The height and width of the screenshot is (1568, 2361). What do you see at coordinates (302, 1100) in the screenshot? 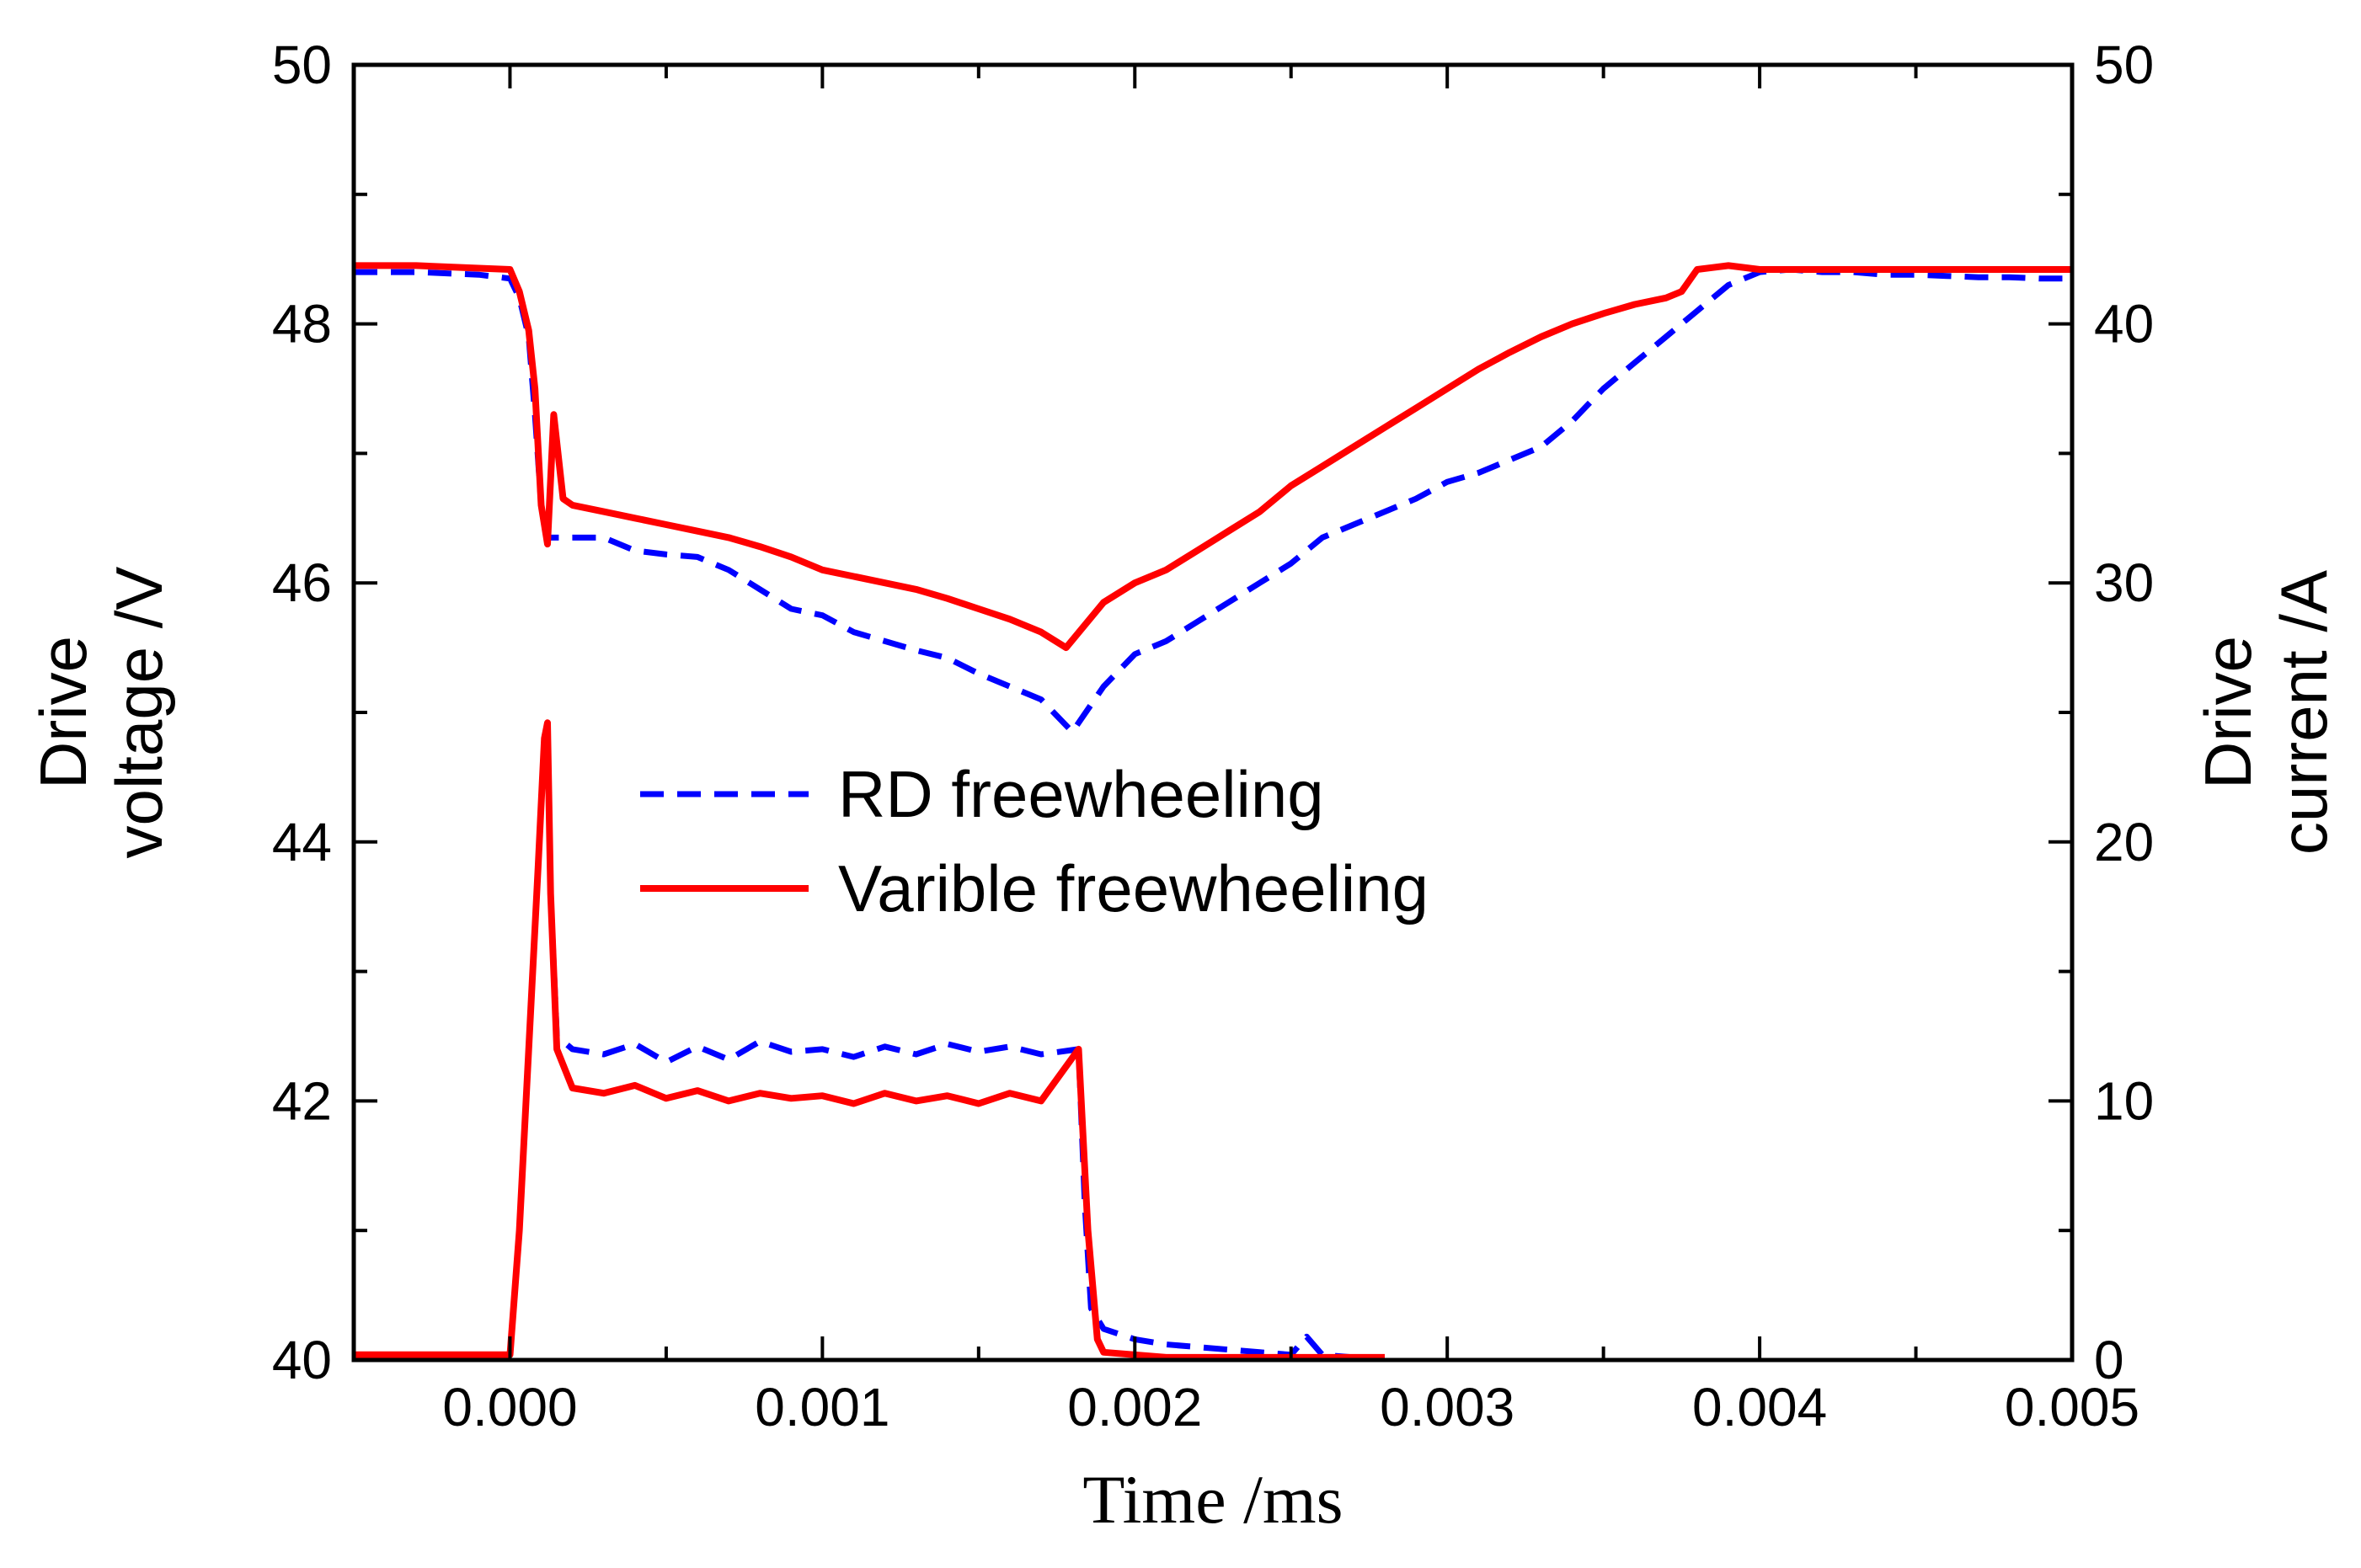
I see `y-left-tick-label: 42` at bounding box center [302, 1100].